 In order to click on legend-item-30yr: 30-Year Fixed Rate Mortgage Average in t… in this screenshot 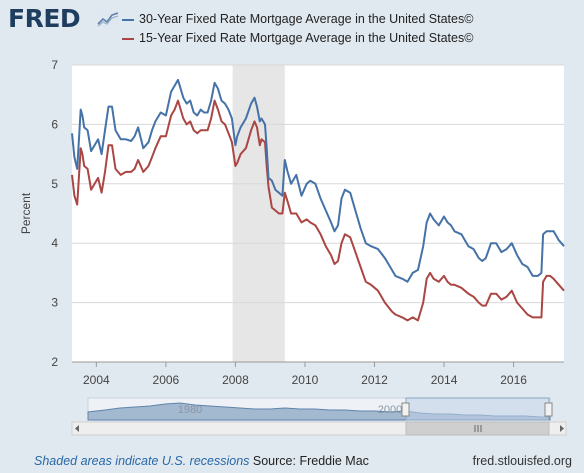, I will do `click(297, 19)`.